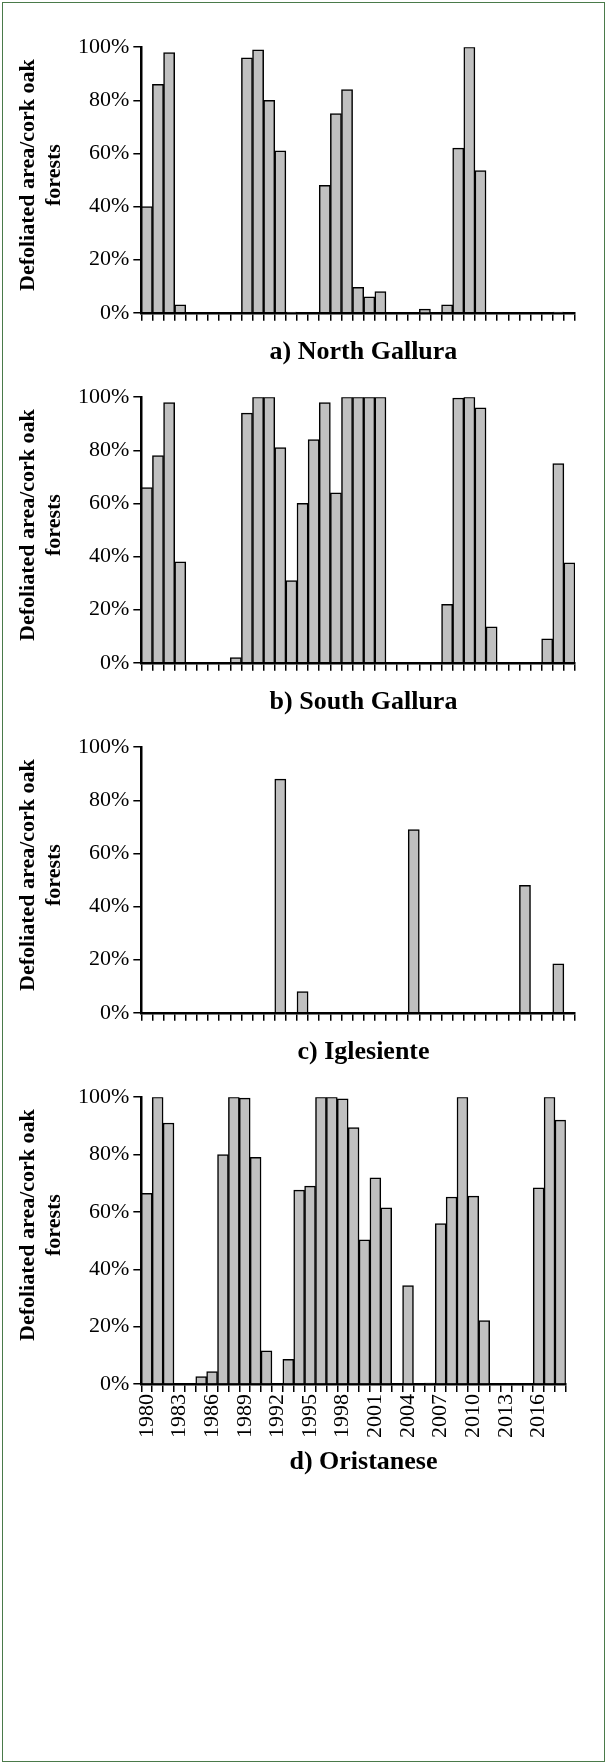  Describe the element at coordinates (276, 1416) in the screenshot. I see `x-tick-label: 1992` at that location.